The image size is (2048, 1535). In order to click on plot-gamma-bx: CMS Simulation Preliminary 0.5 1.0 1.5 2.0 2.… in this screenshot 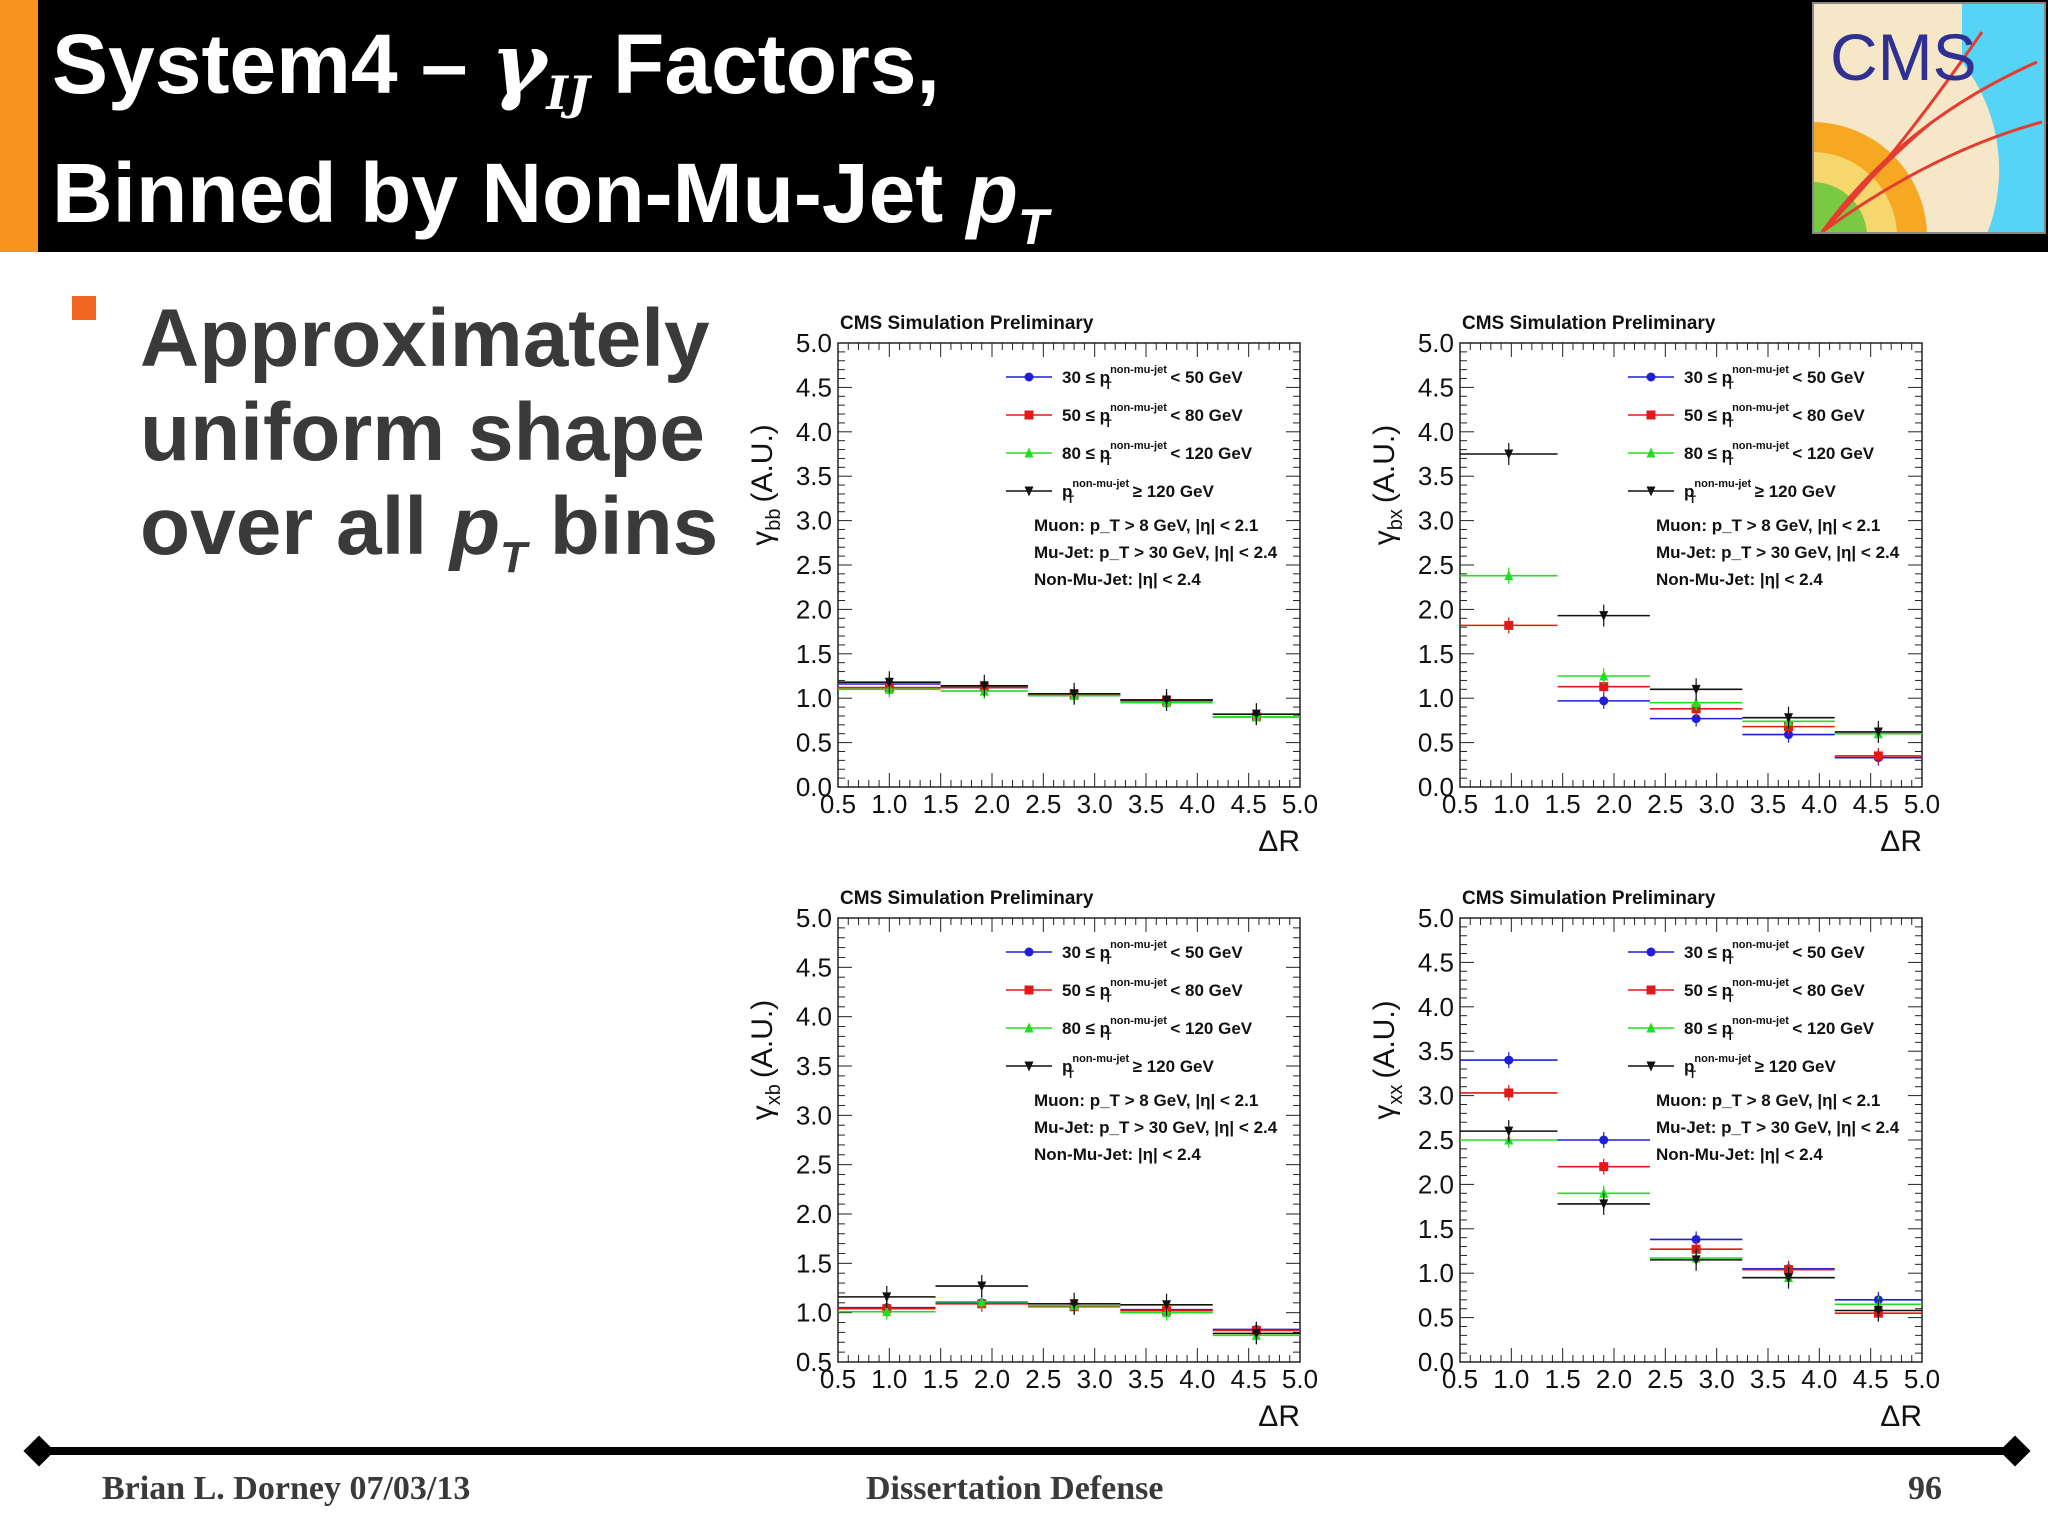, I will do `click(1654, 585)`.